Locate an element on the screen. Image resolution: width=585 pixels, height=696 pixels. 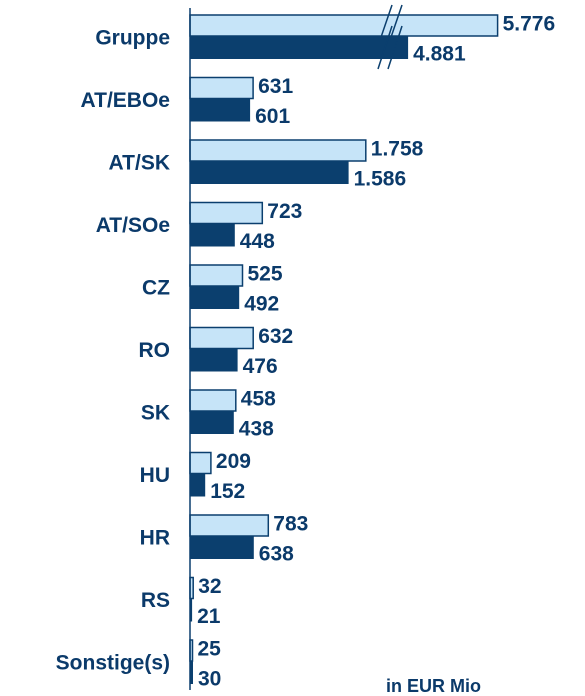
value-label: 723 is located at coordinates (284, 211).